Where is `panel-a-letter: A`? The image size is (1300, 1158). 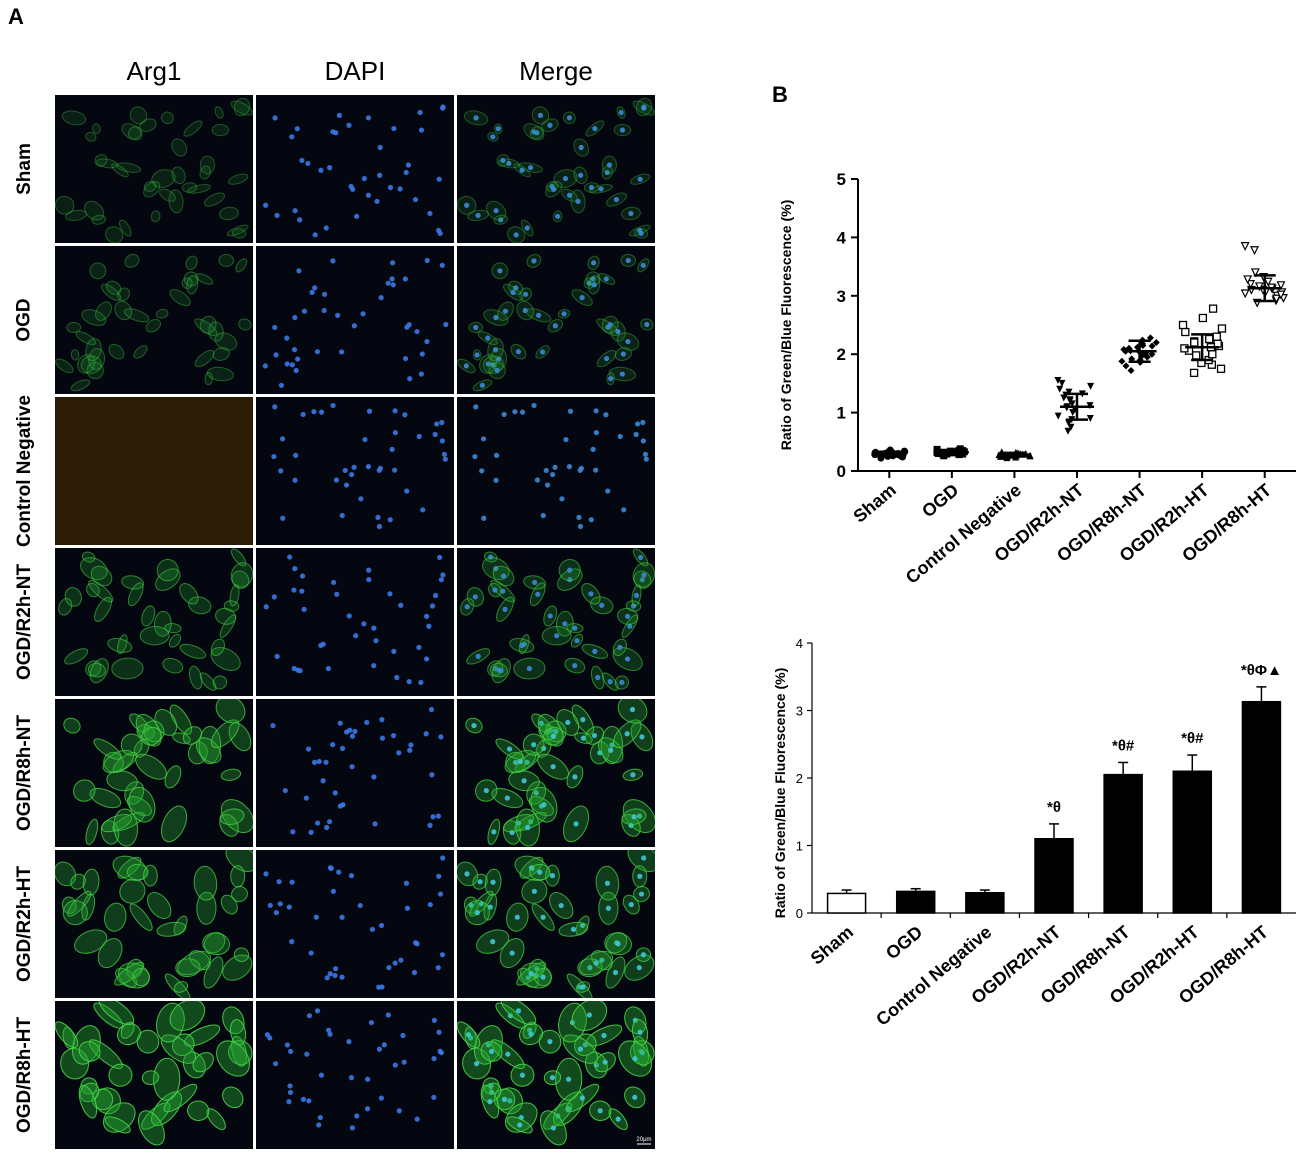
panel-a-letter: A is located at coordinates (16, 16).